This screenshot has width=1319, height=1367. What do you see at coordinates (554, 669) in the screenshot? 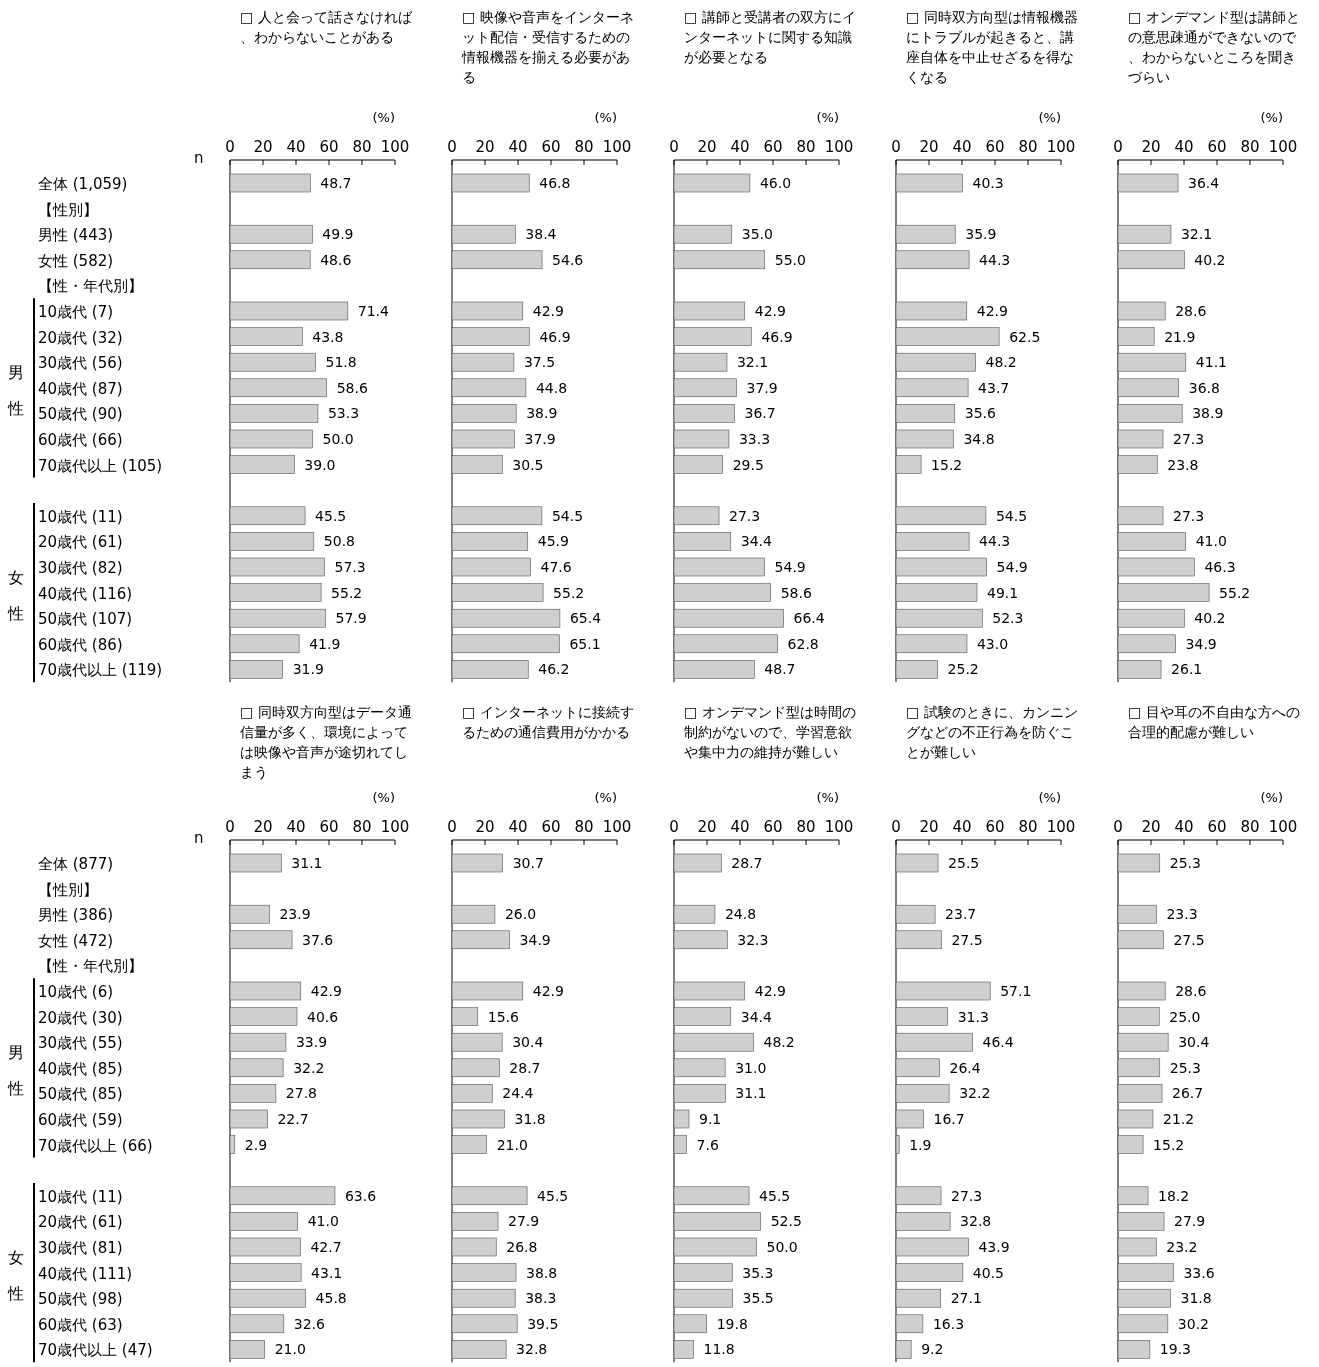
I see `data-label: 46.2` at bounding box center [554, 669].